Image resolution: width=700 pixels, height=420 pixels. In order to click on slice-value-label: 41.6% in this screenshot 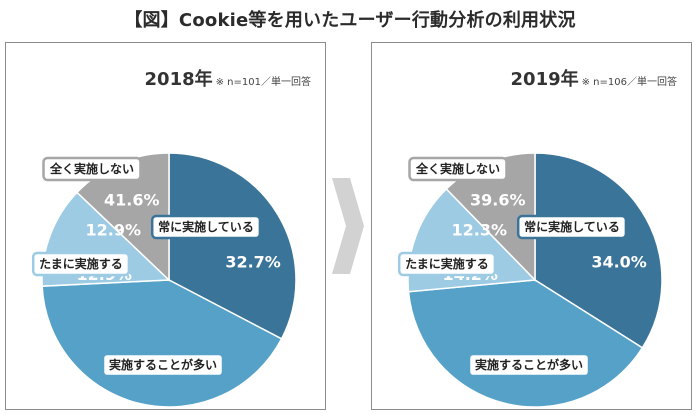, I will do `click(132, 200)`.